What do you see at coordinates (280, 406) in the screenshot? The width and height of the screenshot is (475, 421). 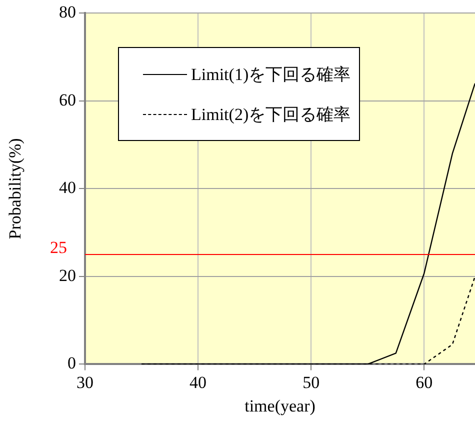 I see `x-axis-title: time(year)` at bounding box center [280, 406].